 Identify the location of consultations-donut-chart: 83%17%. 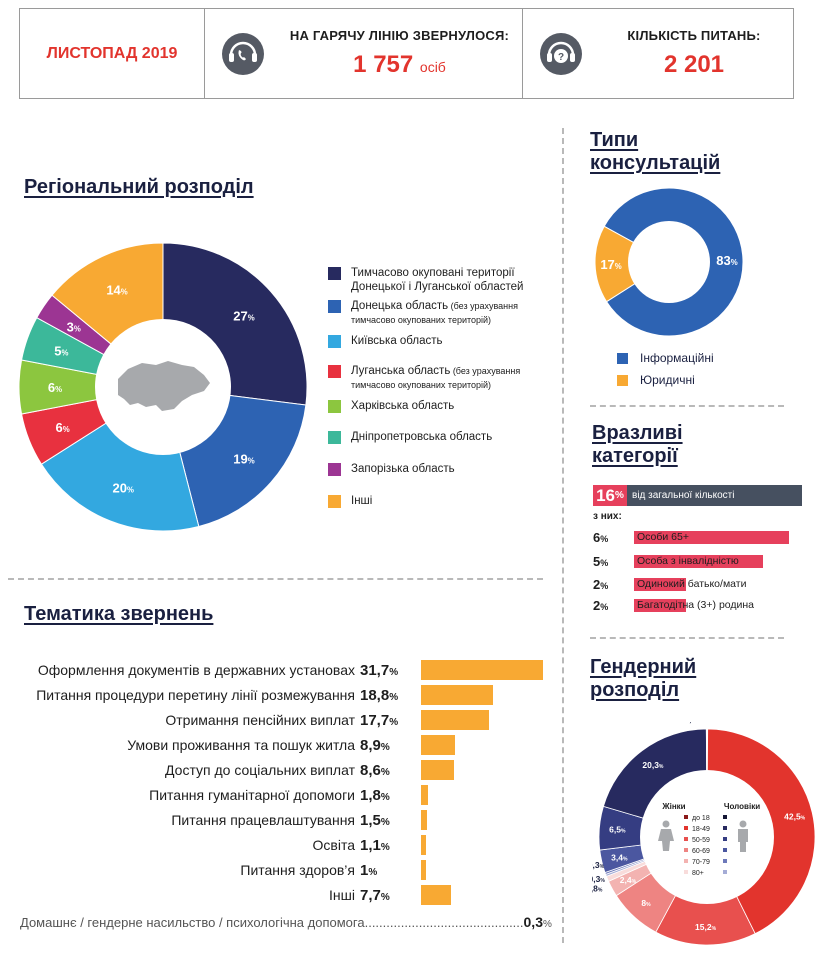
(669, 262).